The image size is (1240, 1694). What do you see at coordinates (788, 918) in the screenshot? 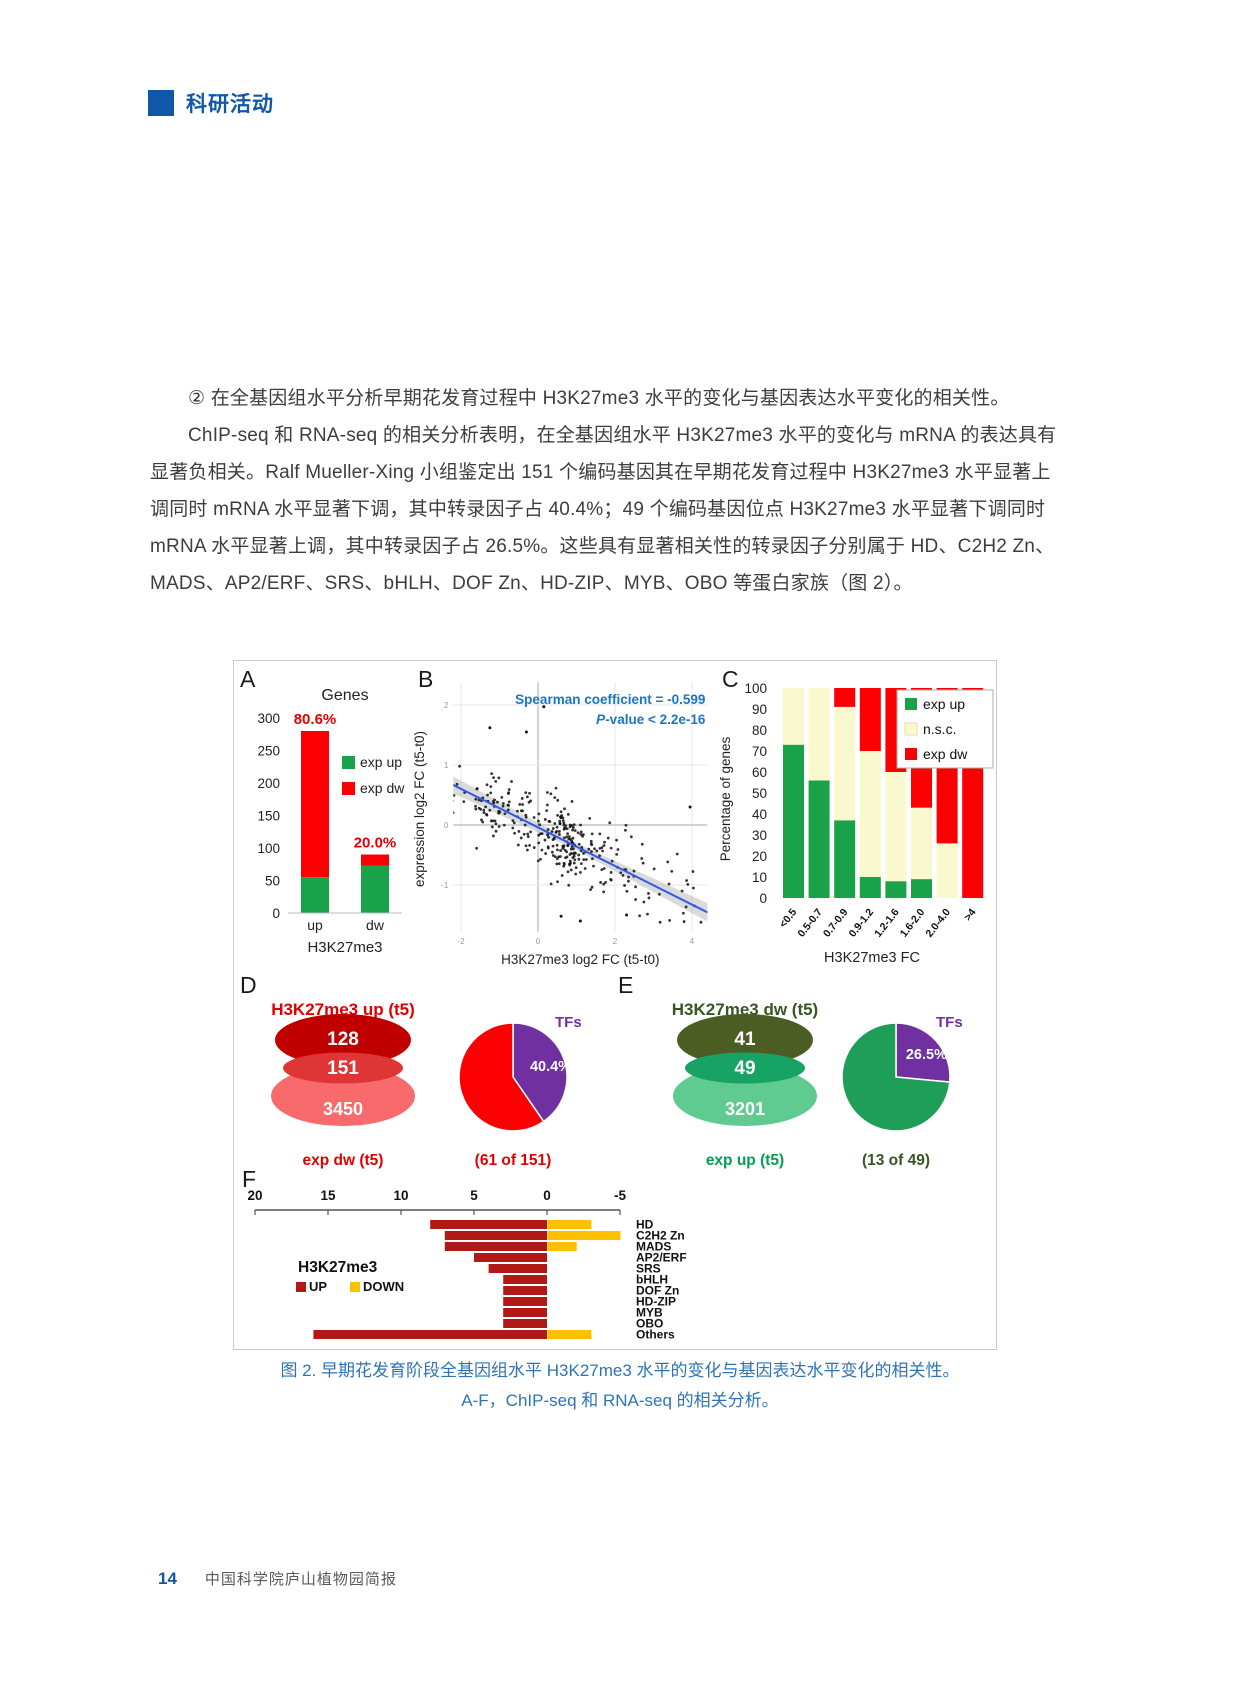
I see `svg-text: <0.5` at bounding box center [788, 918].